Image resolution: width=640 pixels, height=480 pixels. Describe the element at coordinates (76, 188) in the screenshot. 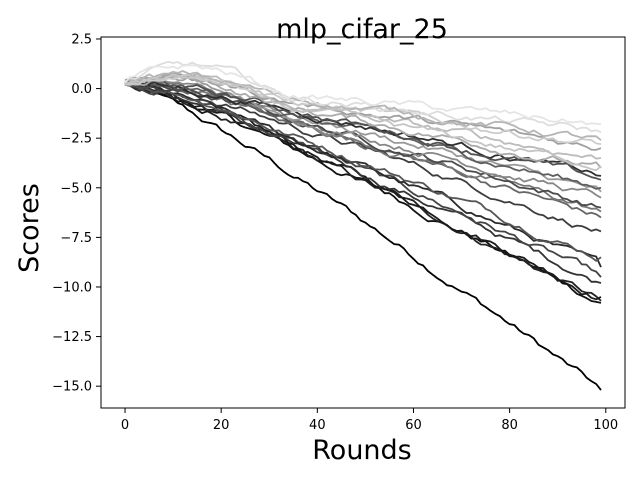

I see `y-tick-label: −5.0` at that location.